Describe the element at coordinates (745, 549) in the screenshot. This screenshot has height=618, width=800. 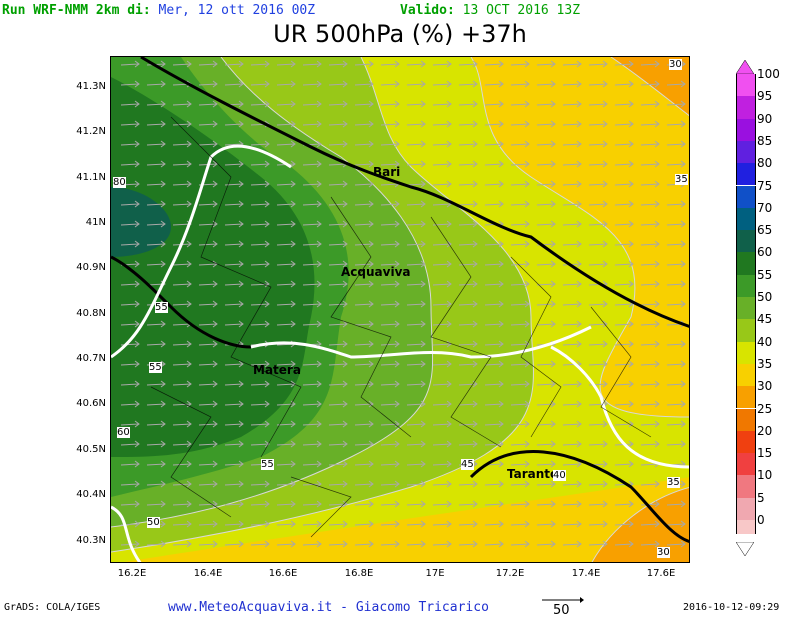
I see `legend-arrow-bottom` at that location.